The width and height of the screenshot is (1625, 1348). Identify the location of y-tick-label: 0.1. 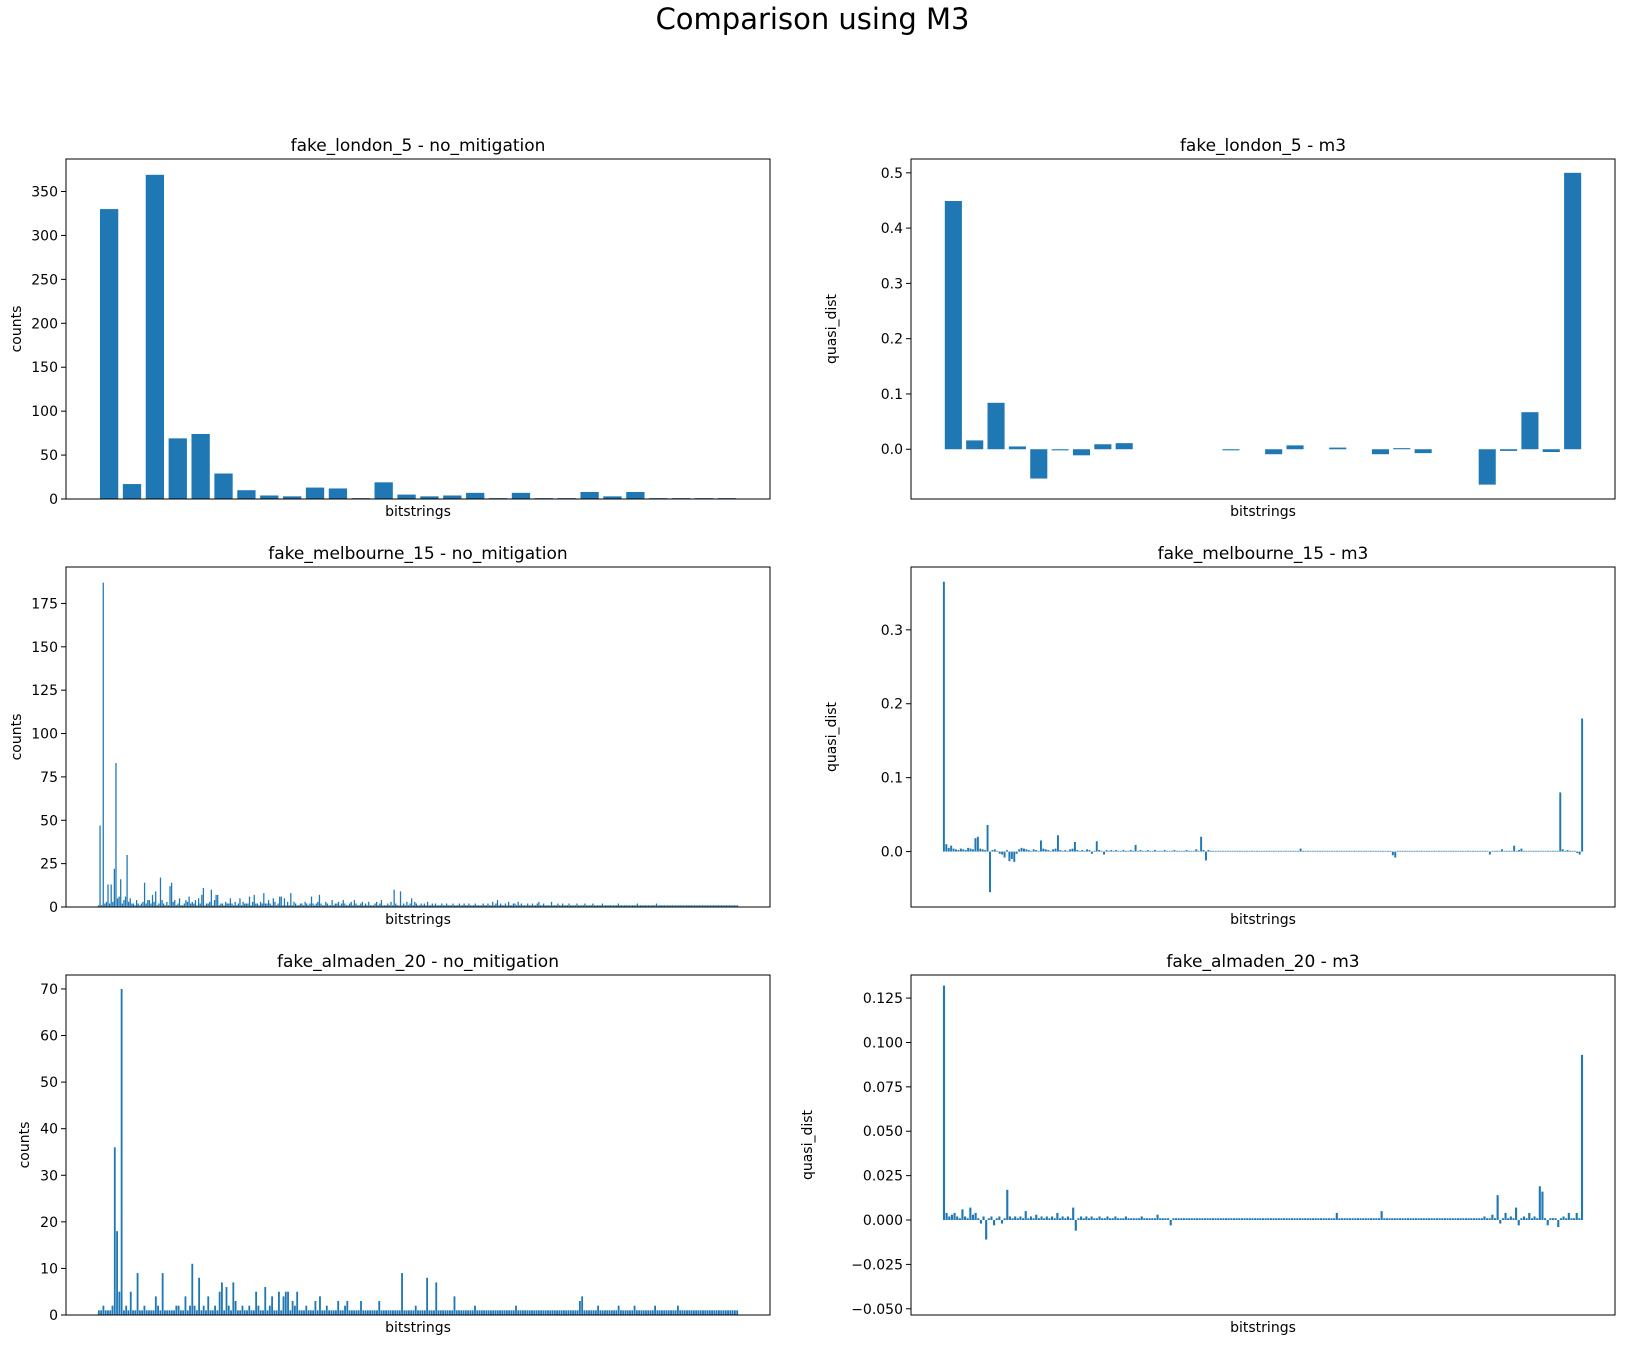
(892, 779).